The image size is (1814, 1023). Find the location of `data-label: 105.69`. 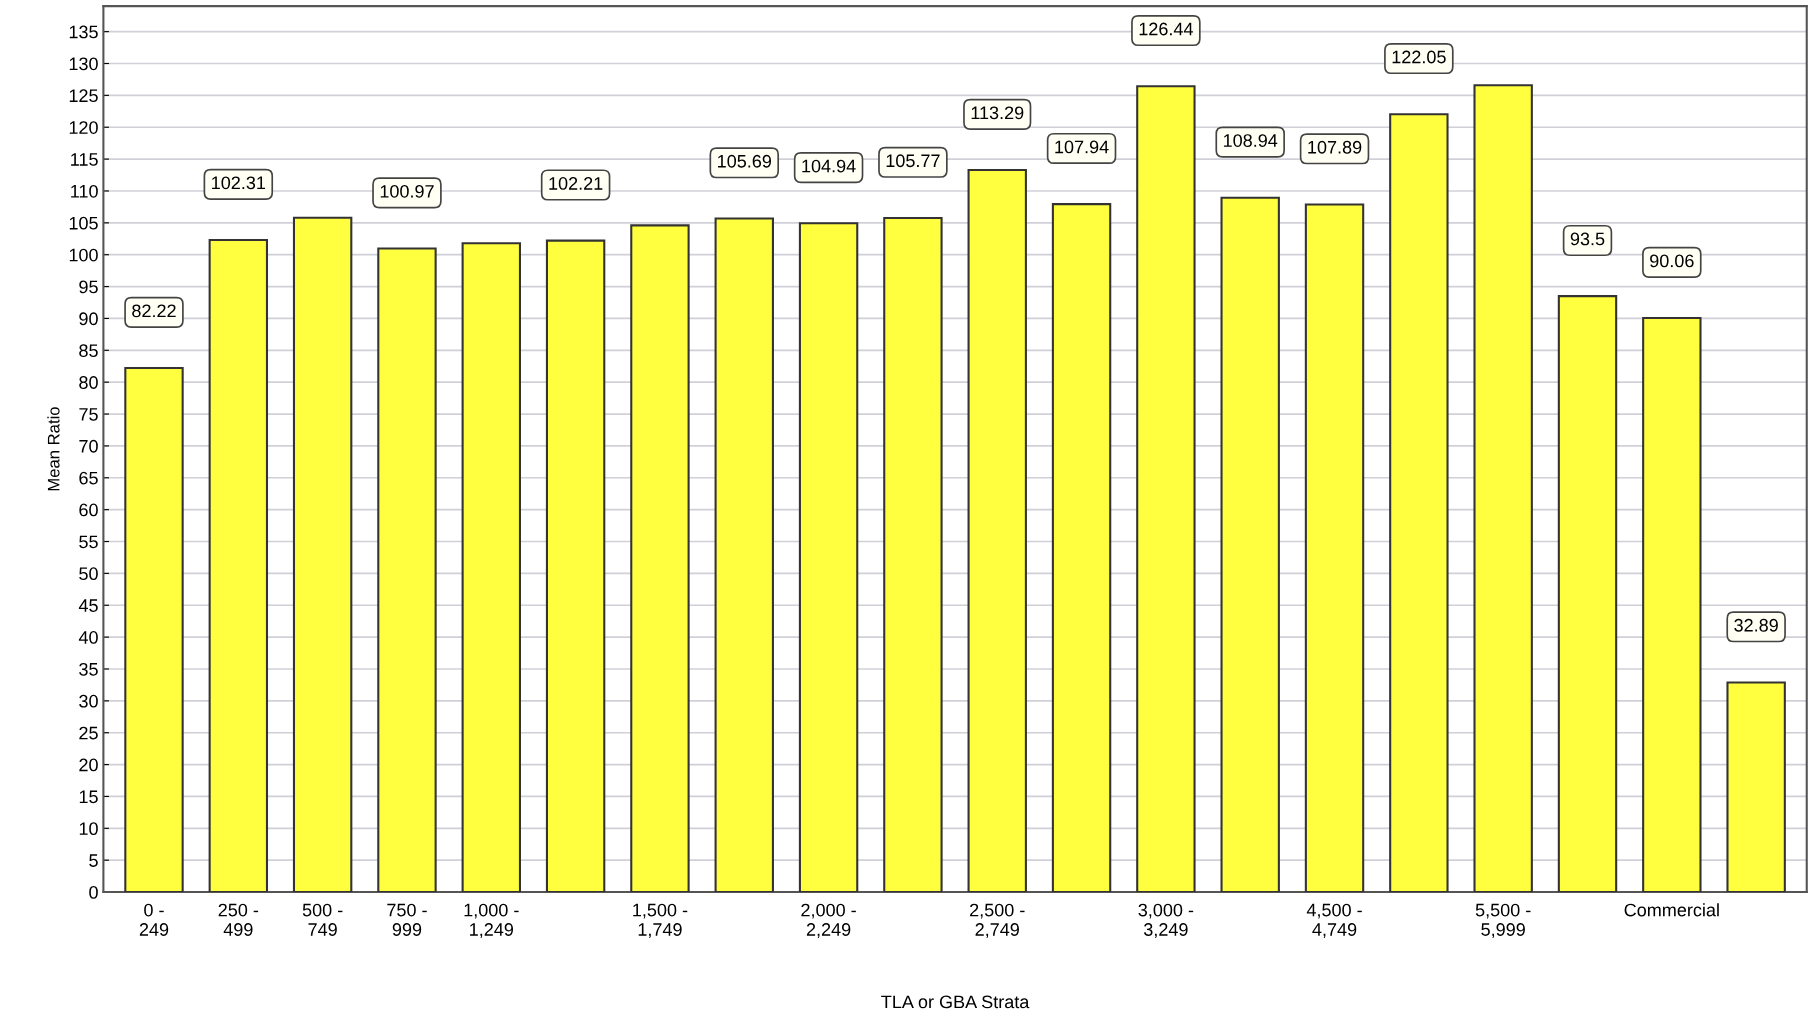

data-label: 105.69 is located at coordinates (745, 161).